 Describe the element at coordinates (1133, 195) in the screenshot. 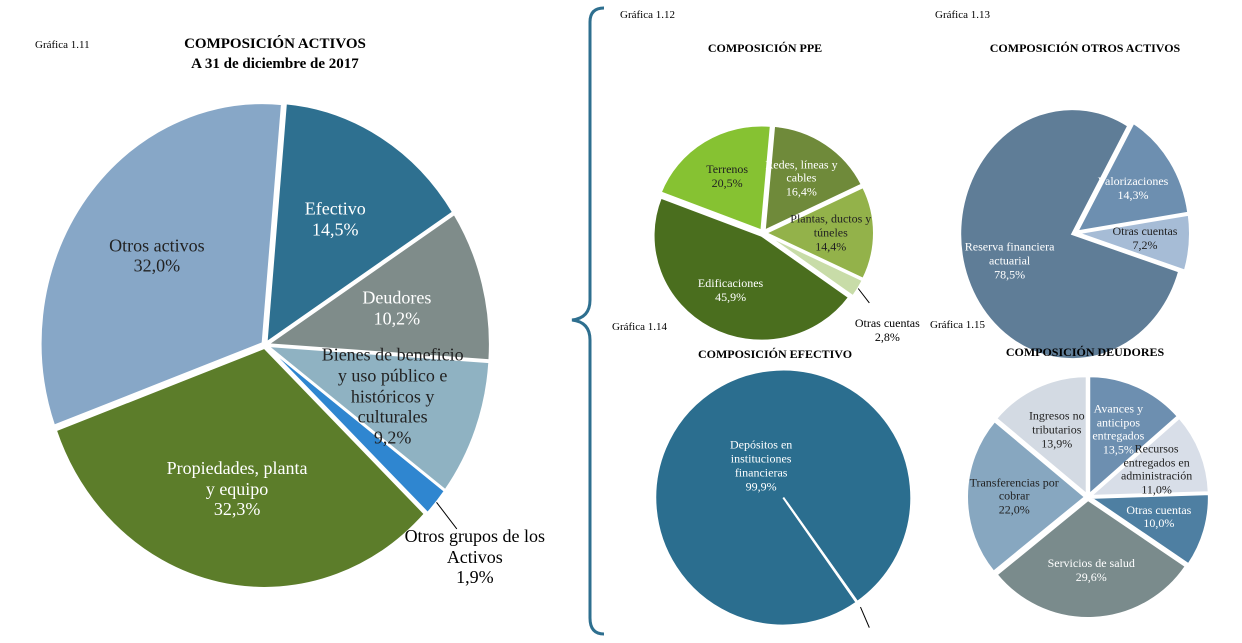

I see `slice-value: 14,3%` at that location.